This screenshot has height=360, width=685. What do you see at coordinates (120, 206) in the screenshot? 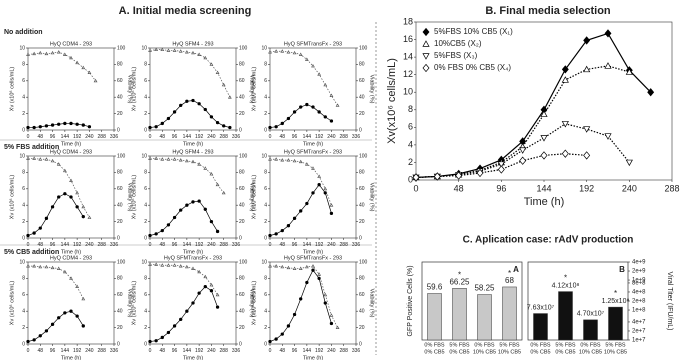
I see `y2-tick-label: 40` at bounding box center [120, 206].